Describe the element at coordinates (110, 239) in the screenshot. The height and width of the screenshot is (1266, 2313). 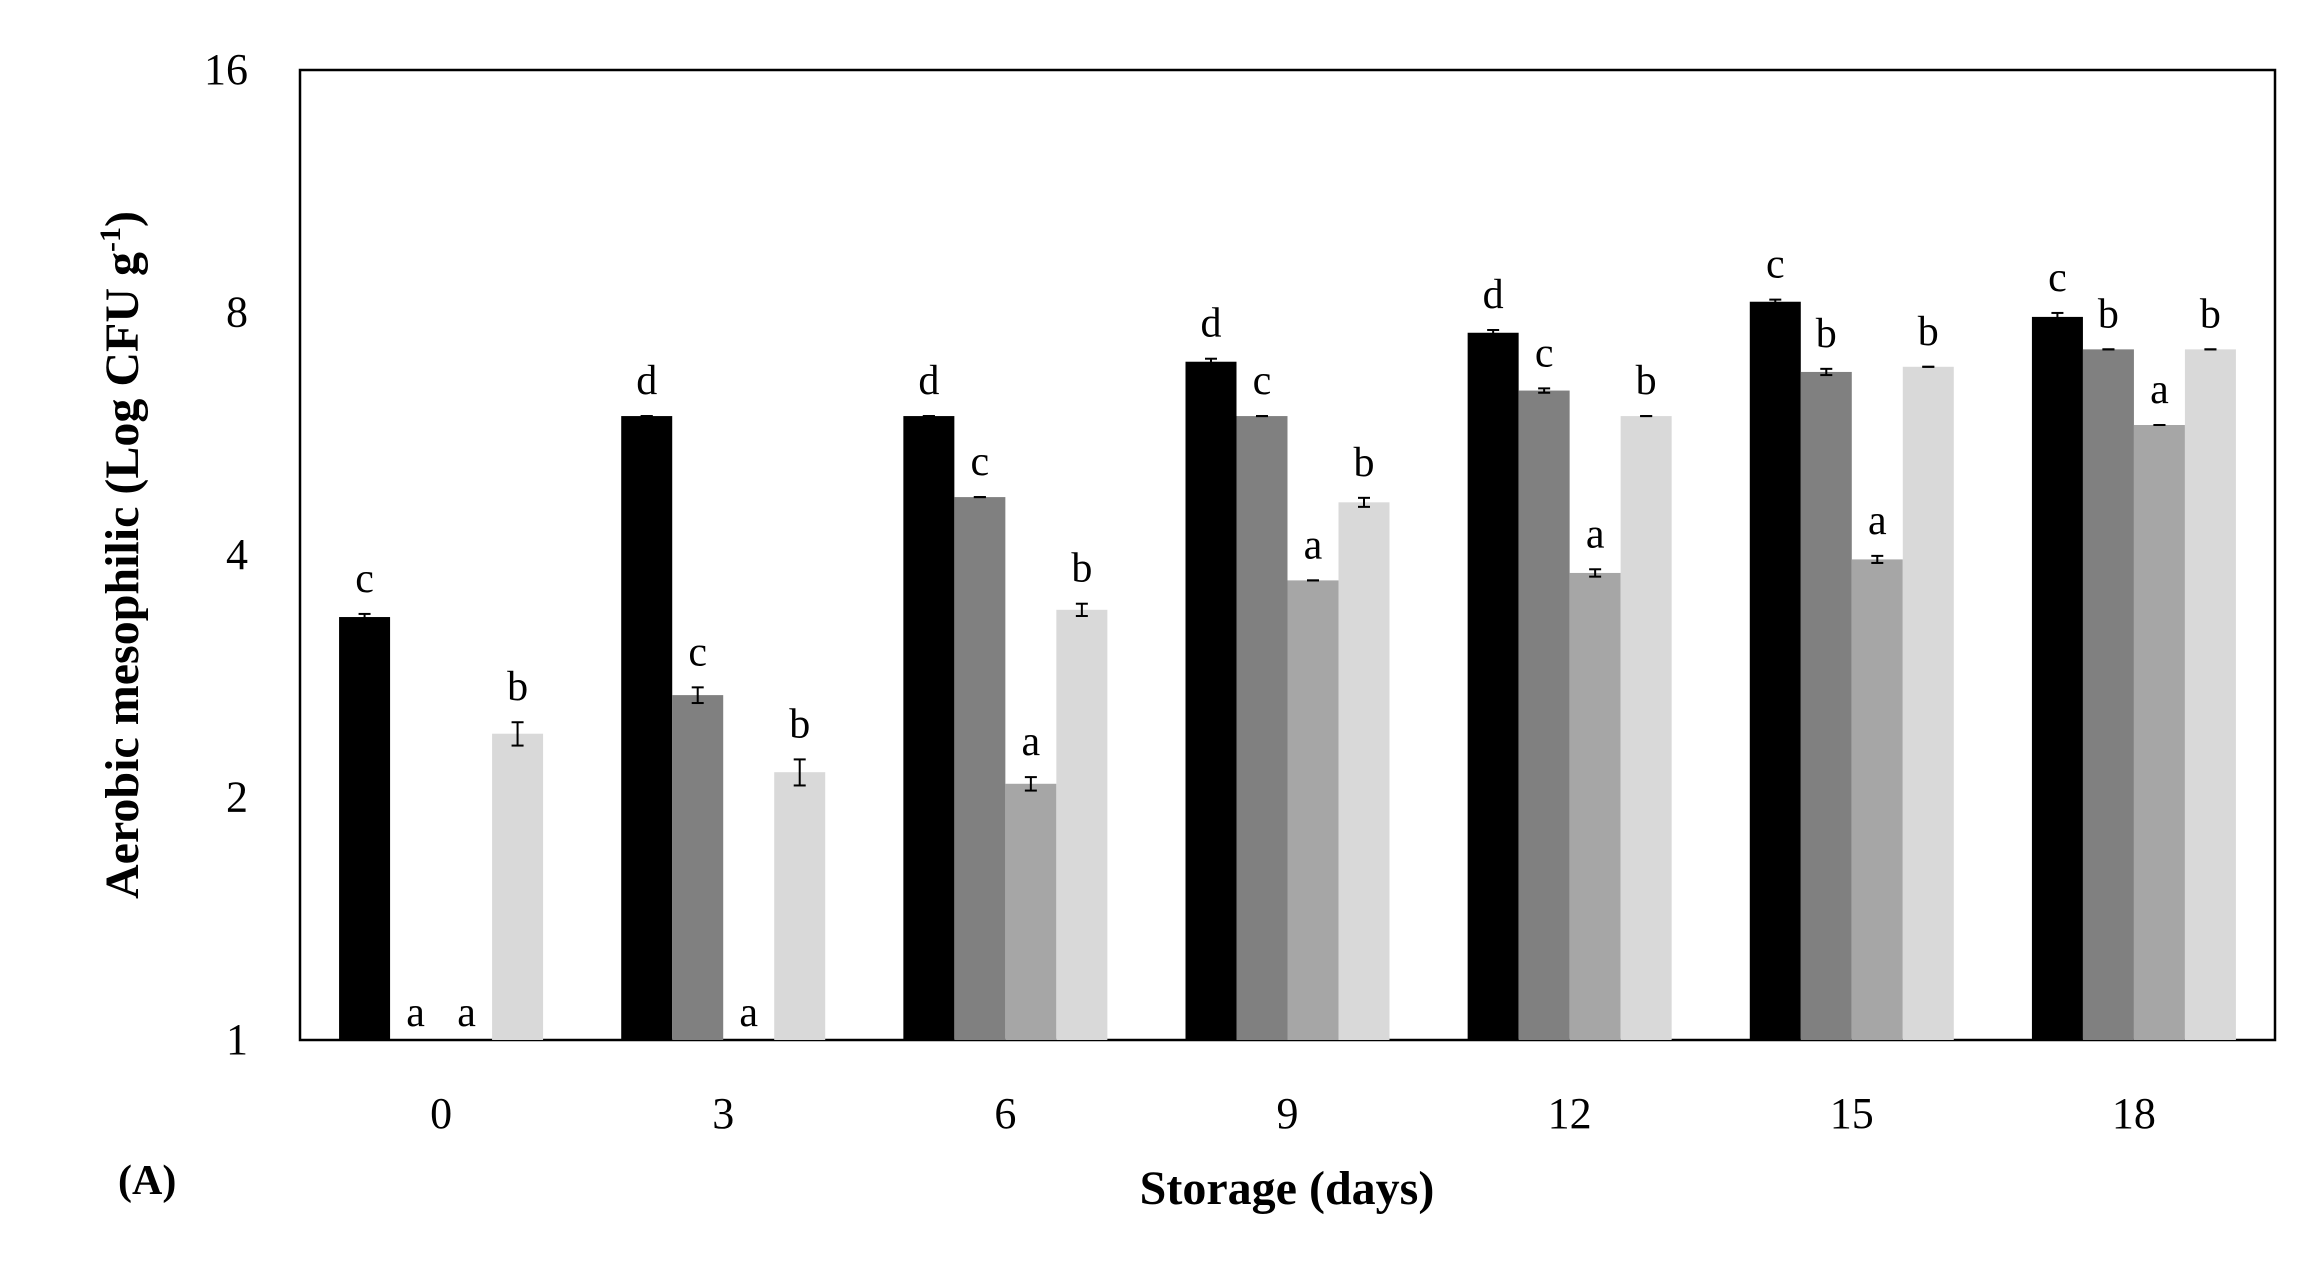
I see `y-axis-title-superscript: -1` at that location.